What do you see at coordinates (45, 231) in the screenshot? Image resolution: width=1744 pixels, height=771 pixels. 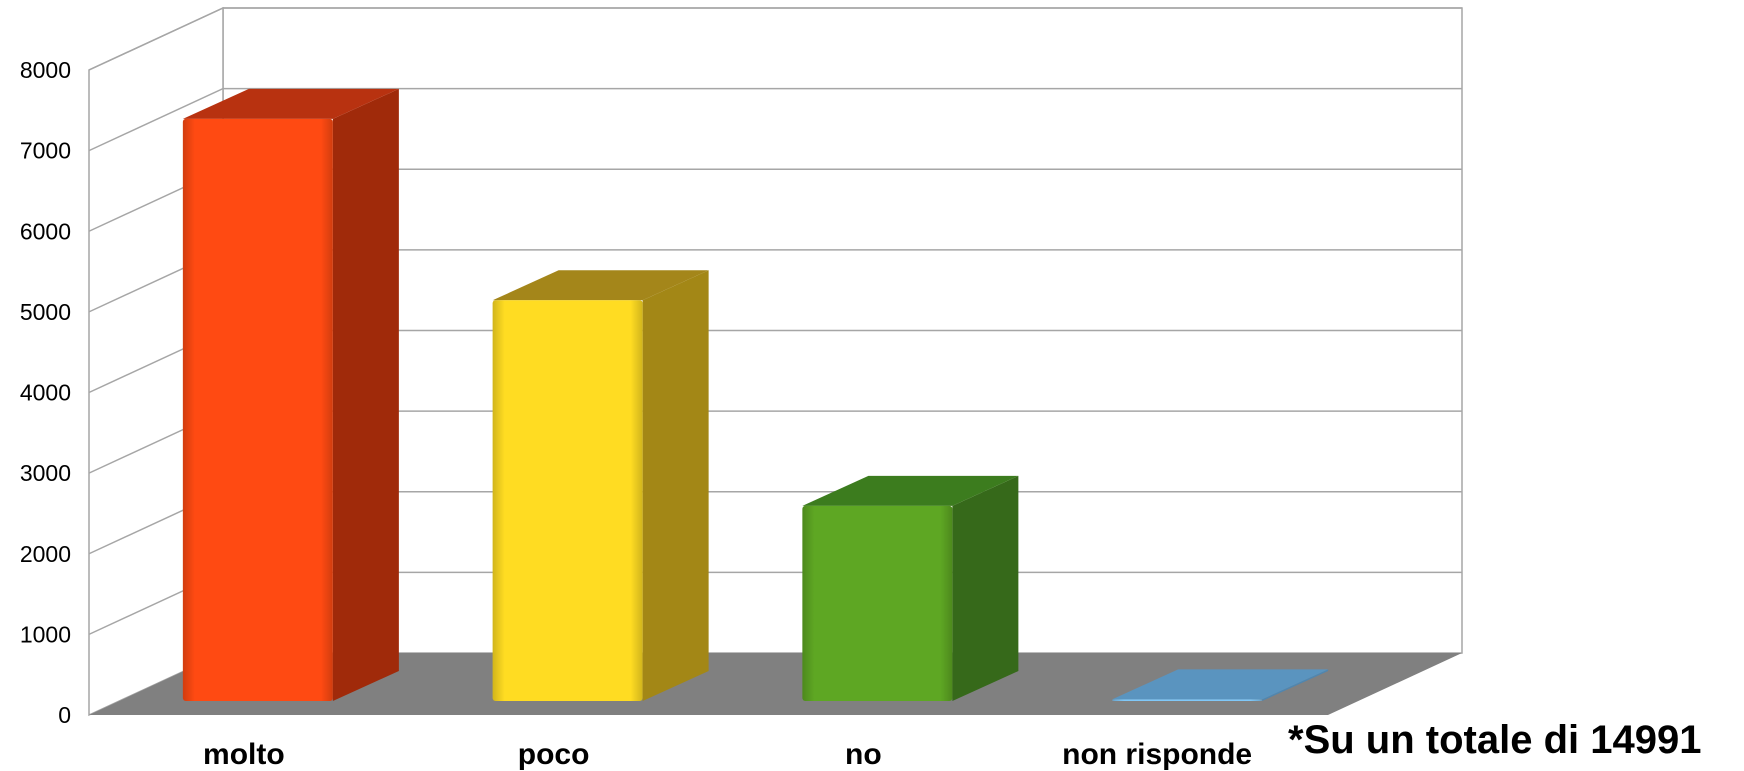 I see `y-tick-label: 6000` at bounding box center [45, 231].